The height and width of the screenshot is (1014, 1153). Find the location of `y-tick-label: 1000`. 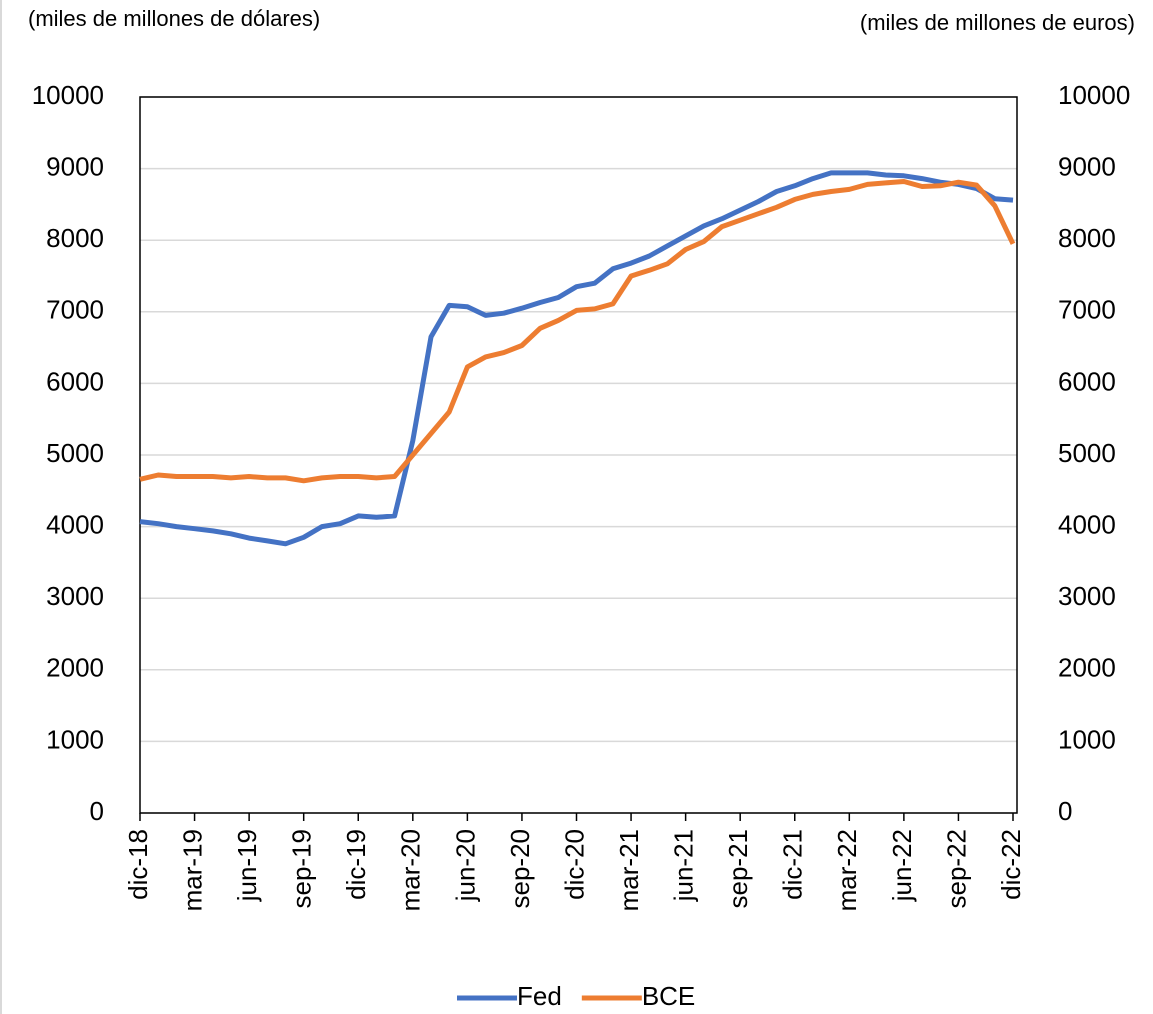

y-tick-label: 1000 is located at coordinates (75, 739).